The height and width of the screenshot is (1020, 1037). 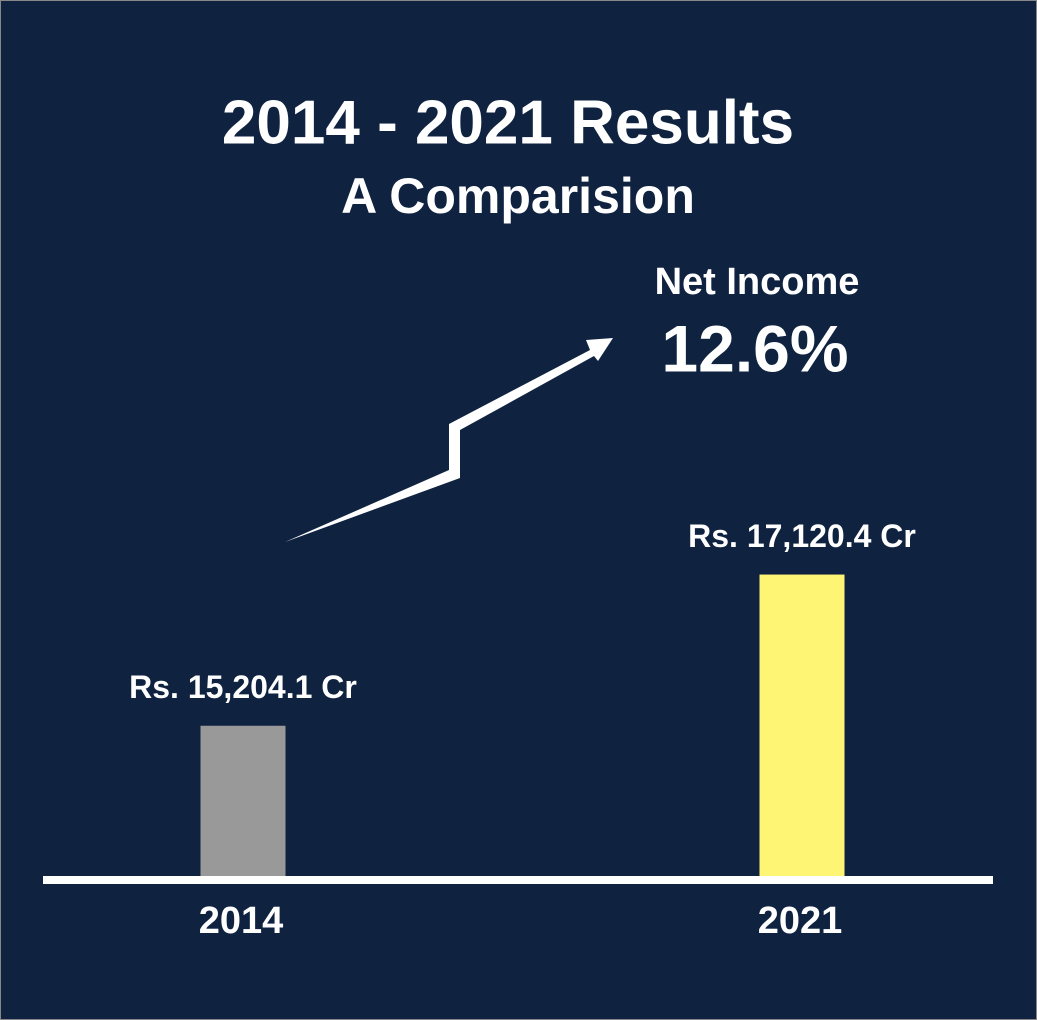 What do you see at coordinates (449, 440) in the screenshot?
I see `trend-arrow` at bounding box center [449, 440].